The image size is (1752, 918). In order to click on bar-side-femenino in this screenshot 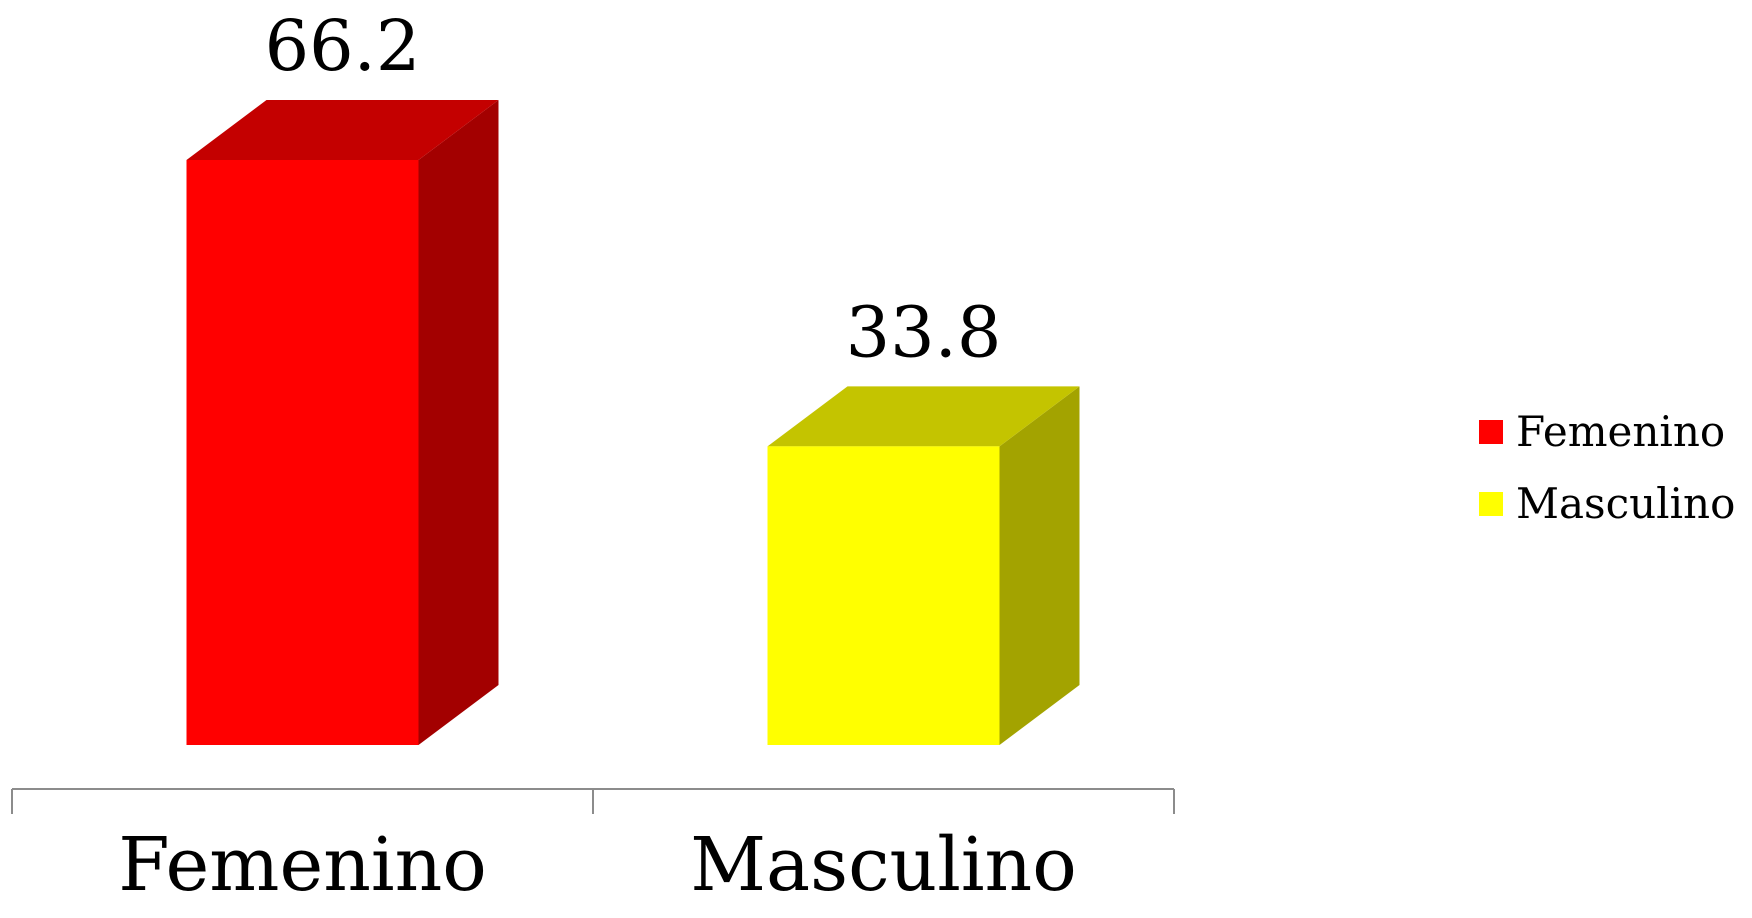, I will do `click(458, 422)`.